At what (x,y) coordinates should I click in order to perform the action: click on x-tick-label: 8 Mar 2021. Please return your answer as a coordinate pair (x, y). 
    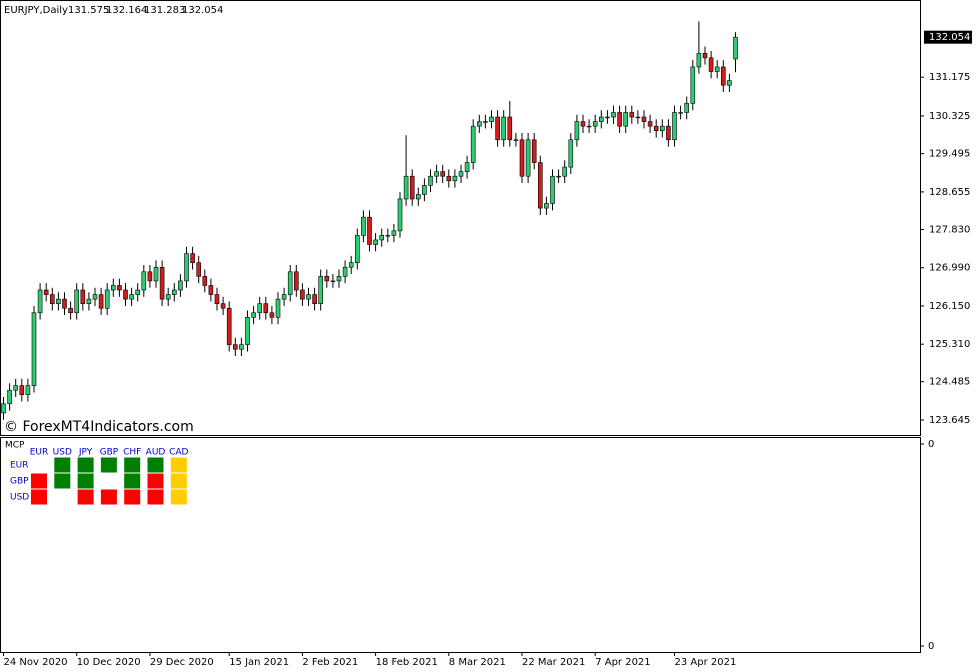
    Looking at the image, I should click on (477, 662).